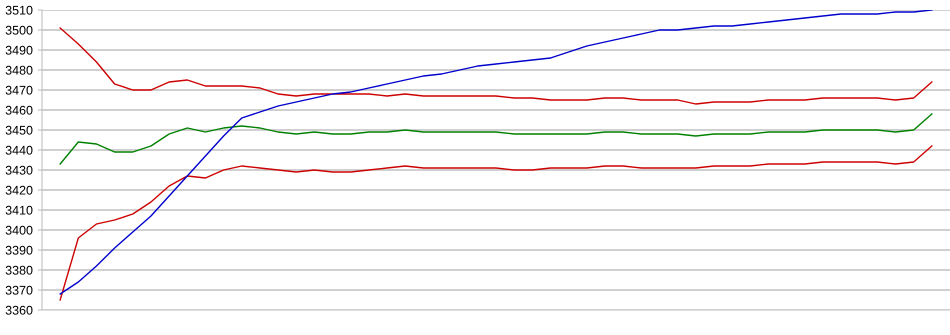 The height and width of the screenshot is (335, 950). What do you see at coordinates (19, 90) in the screenshot?
I see `y-tick-label: 3470` at bounding box center [19, 90].